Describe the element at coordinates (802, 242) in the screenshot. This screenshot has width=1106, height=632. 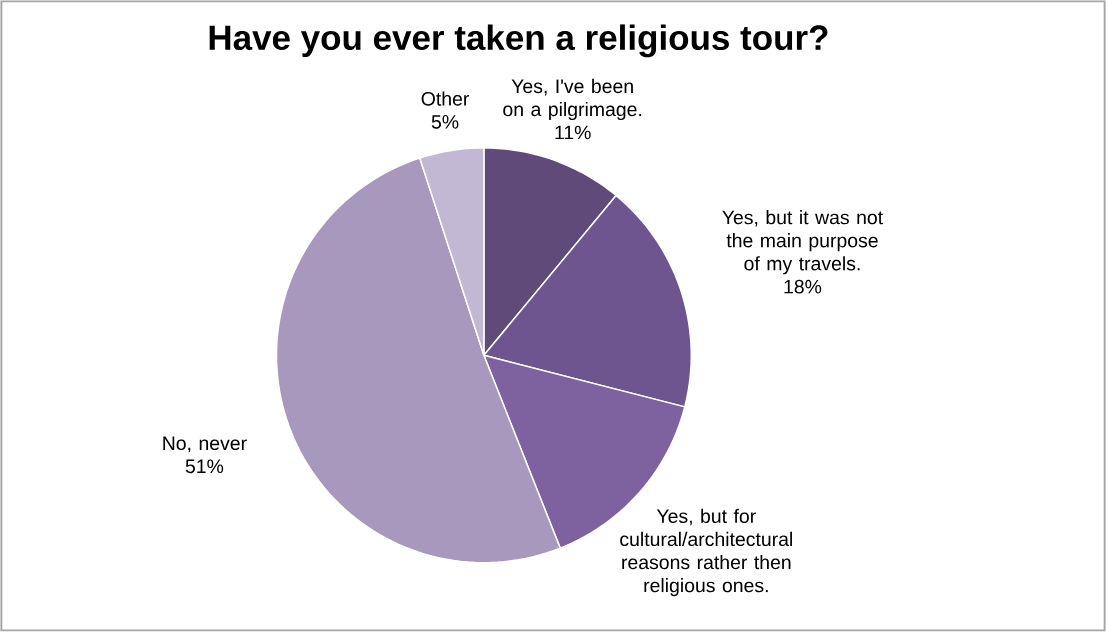
I see `slice-label: Yes, but it was not the main purpose of my travels.` at that location.